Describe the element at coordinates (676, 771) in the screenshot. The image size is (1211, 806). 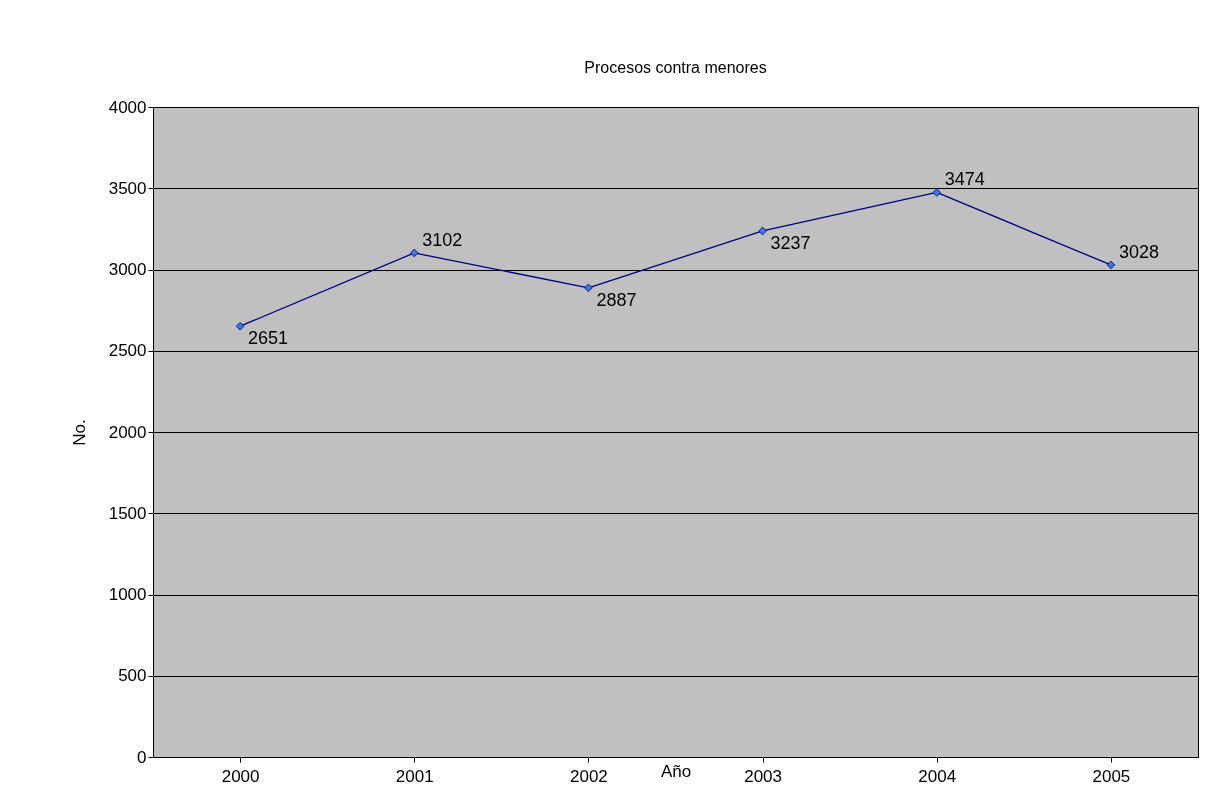
I see `x-axis-title: Año` at that location.